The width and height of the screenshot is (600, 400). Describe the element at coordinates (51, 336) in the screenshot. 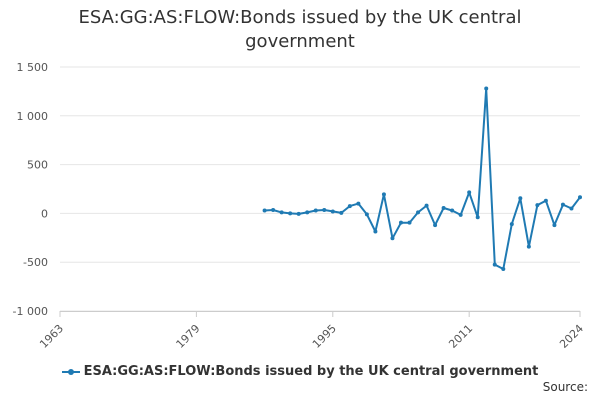

I see `x-tick-label: 1963` at that location.